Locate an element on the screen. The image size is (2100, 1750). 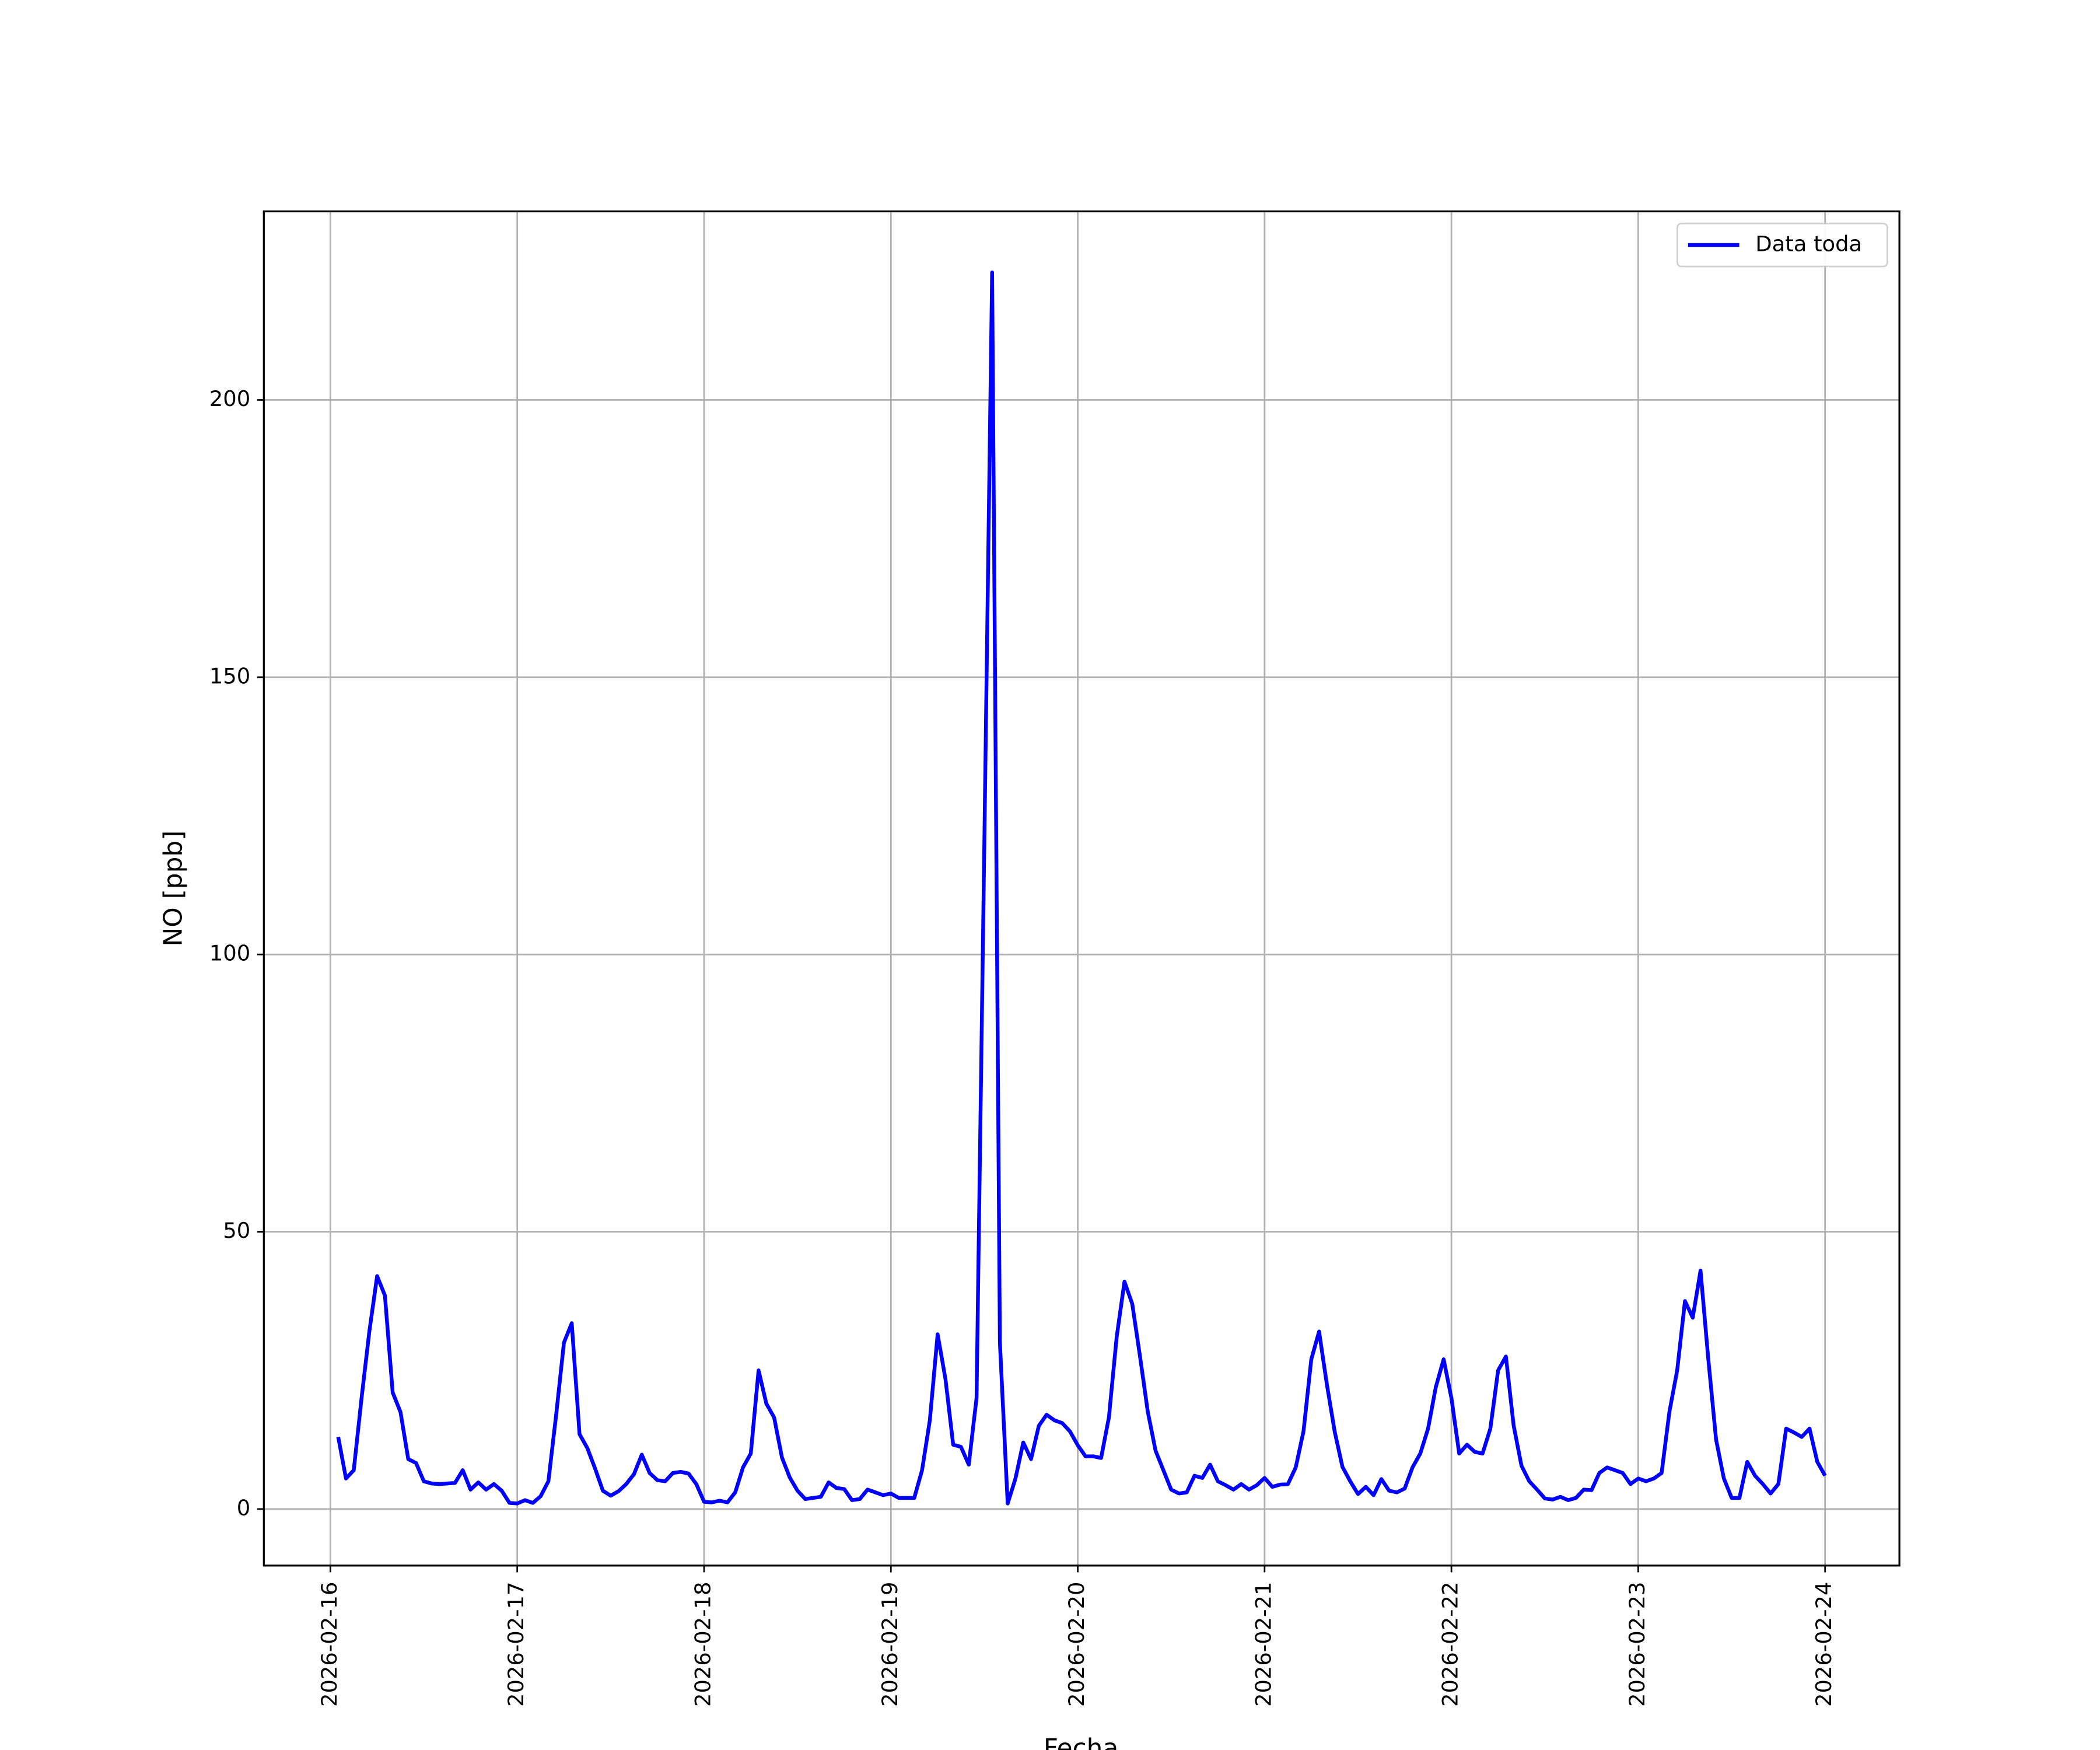
x-tick-label: 2026-02-22 is located at coordinates (1450, 1644).